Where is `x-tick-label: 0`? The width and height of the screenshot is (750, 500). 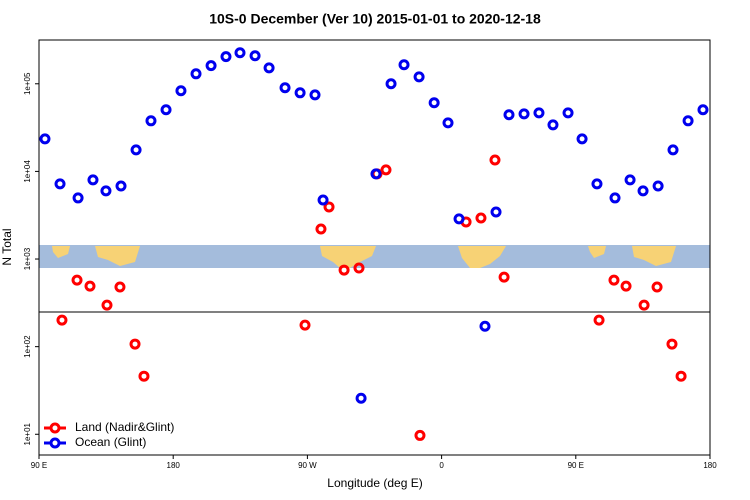
x-tick-label: 0 is located at coordinates (441, 465).